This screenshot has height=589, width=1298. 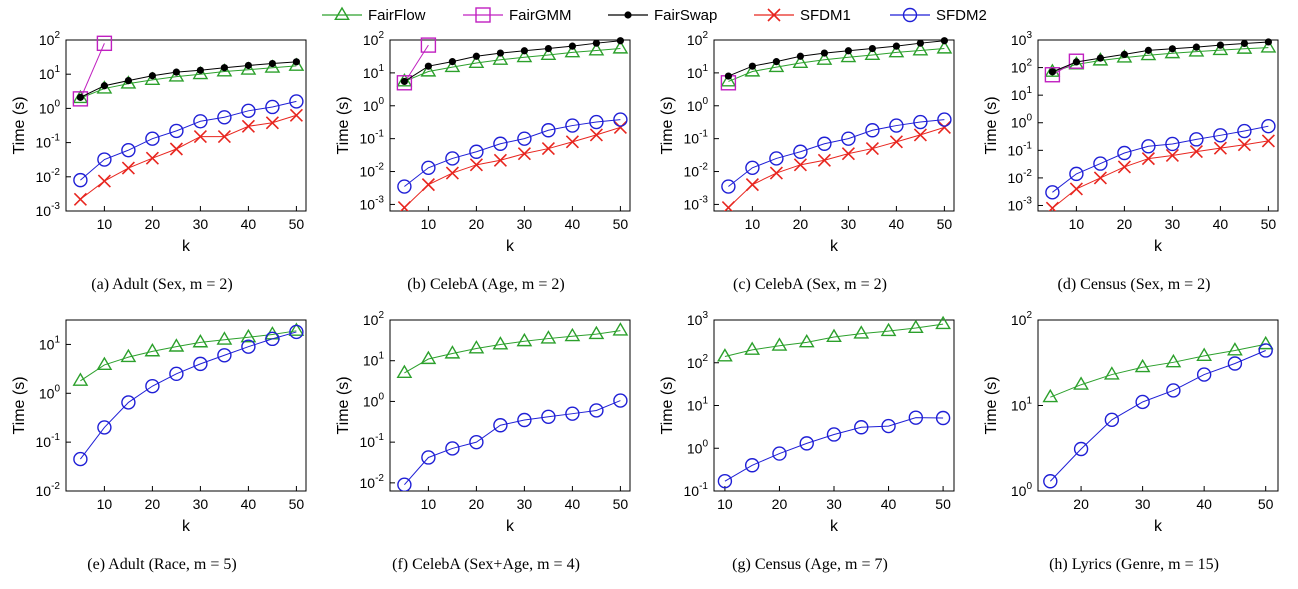 I want to click on x-tick-label: 10, so click(x=1077, y=224).